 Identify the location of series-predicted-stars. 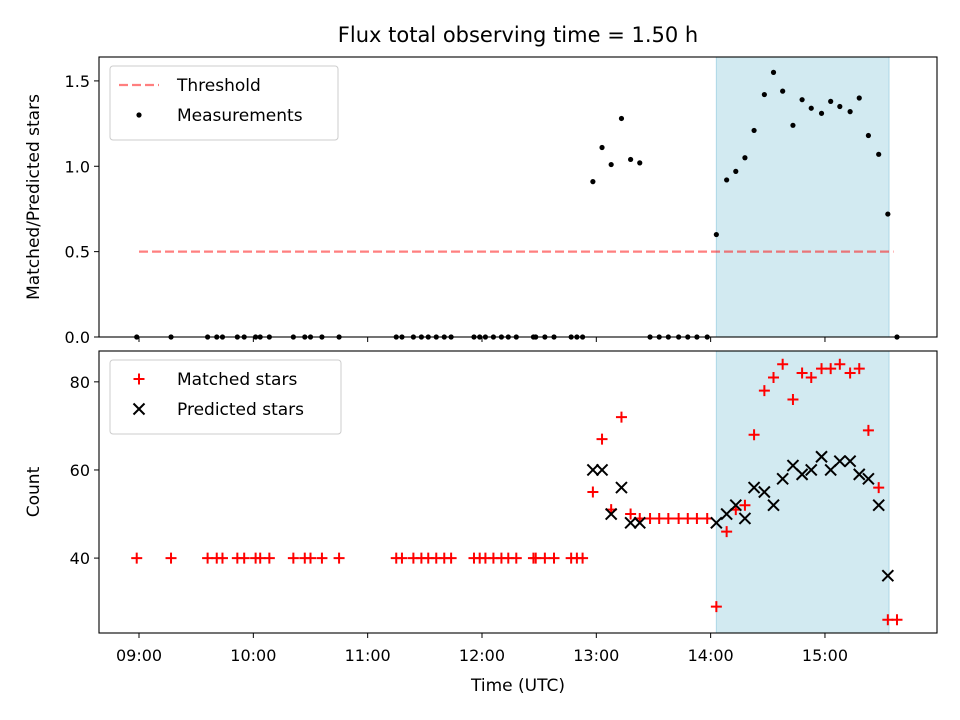
(740, 516).